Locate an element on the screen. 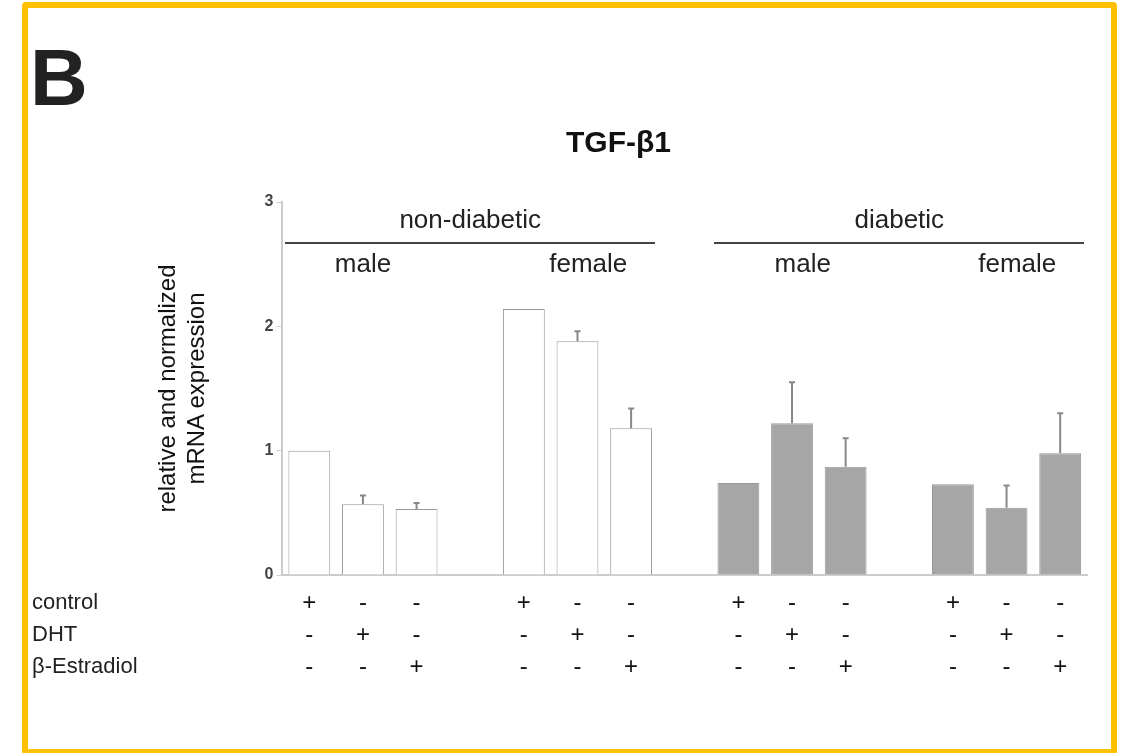 The image size is (1129, 753). y-axis-title: relative and normalized mRNA expression is located at coordinates (181, 388).